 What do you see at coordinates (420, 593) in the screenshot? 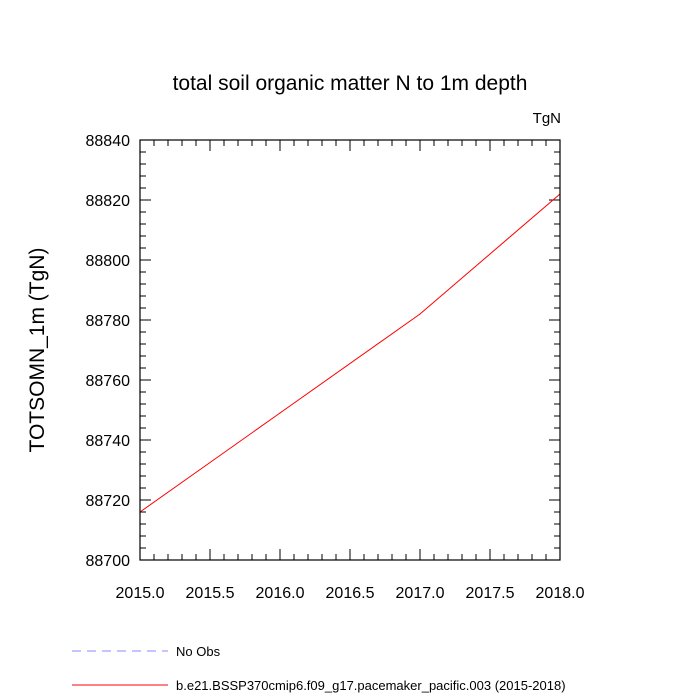
I see `x-tick-label: 2017.0` at bounding box center [420, 593].